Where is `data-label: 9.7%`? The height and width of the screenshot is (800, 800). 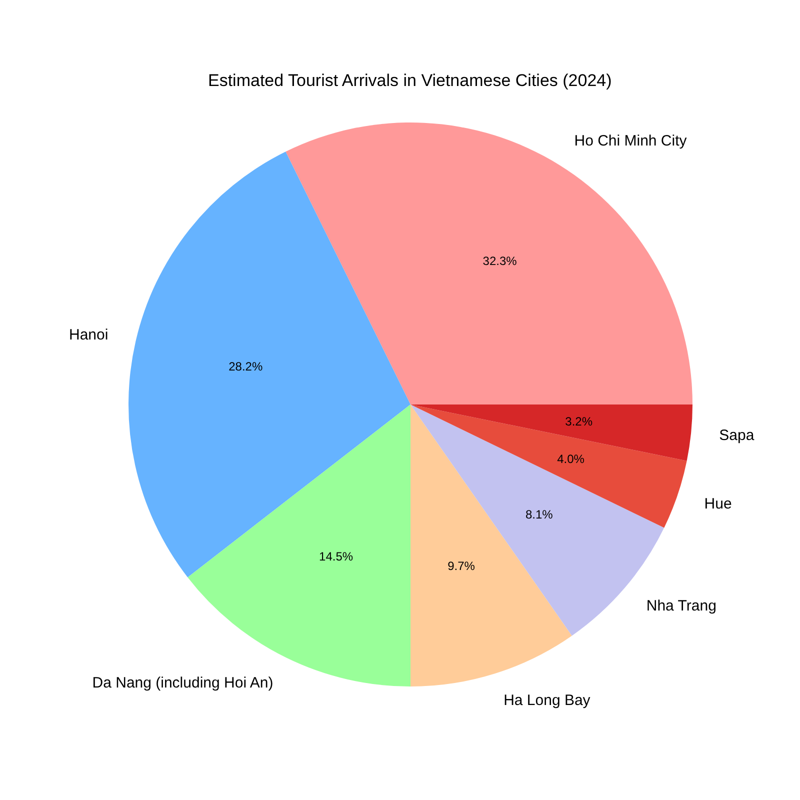
data-label: 9.7% is located at coordinates (462, 565).